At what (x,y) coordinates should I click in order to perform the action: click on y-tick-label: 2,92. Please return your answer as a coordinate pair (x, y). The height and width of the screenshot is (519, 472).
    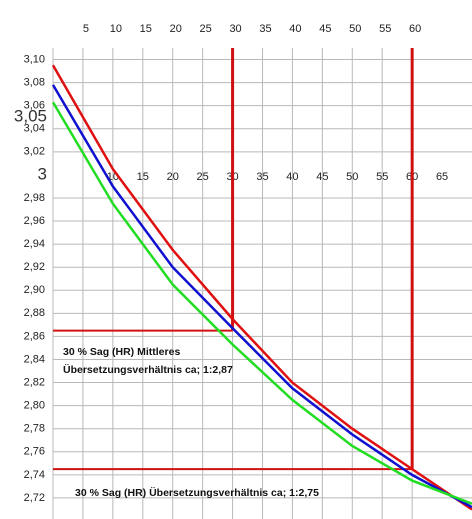
    Looking at the image, I should click on (34, 267).